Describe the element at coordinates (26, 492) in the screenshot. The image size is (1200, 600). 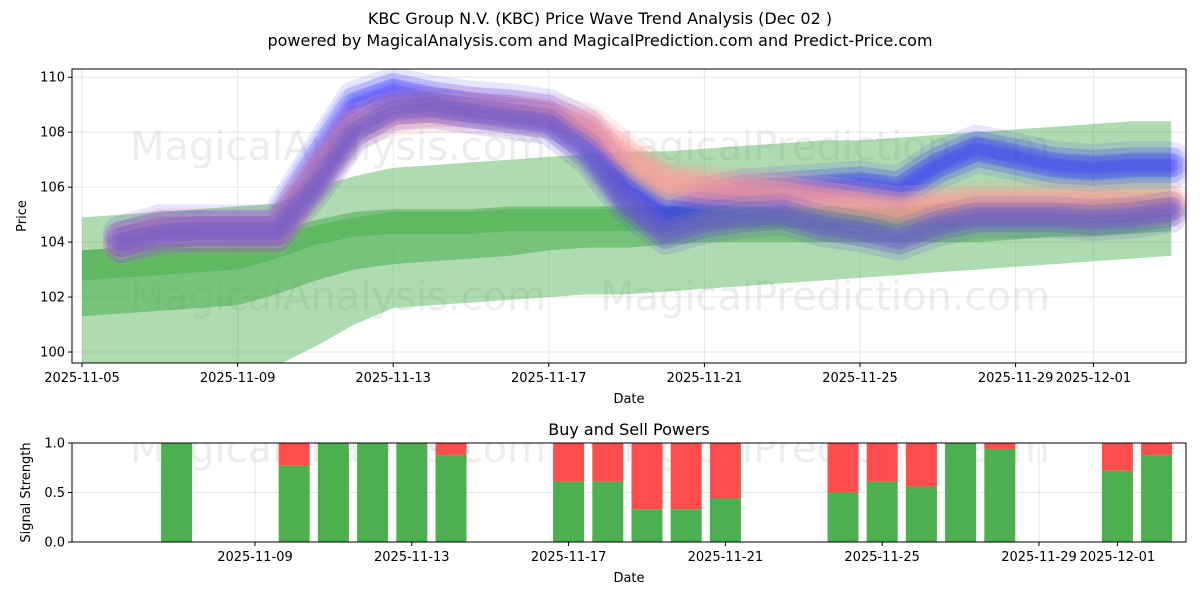
I see `y-axis-label: Signal Strength` at that location.